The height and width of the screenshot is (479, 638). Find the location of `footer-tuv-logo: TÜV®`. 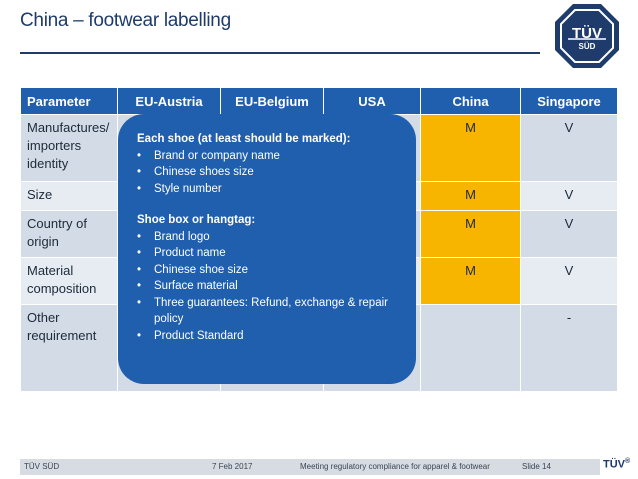

footer-tuv-logo: TÜV® is located at coordinates (616, 464).